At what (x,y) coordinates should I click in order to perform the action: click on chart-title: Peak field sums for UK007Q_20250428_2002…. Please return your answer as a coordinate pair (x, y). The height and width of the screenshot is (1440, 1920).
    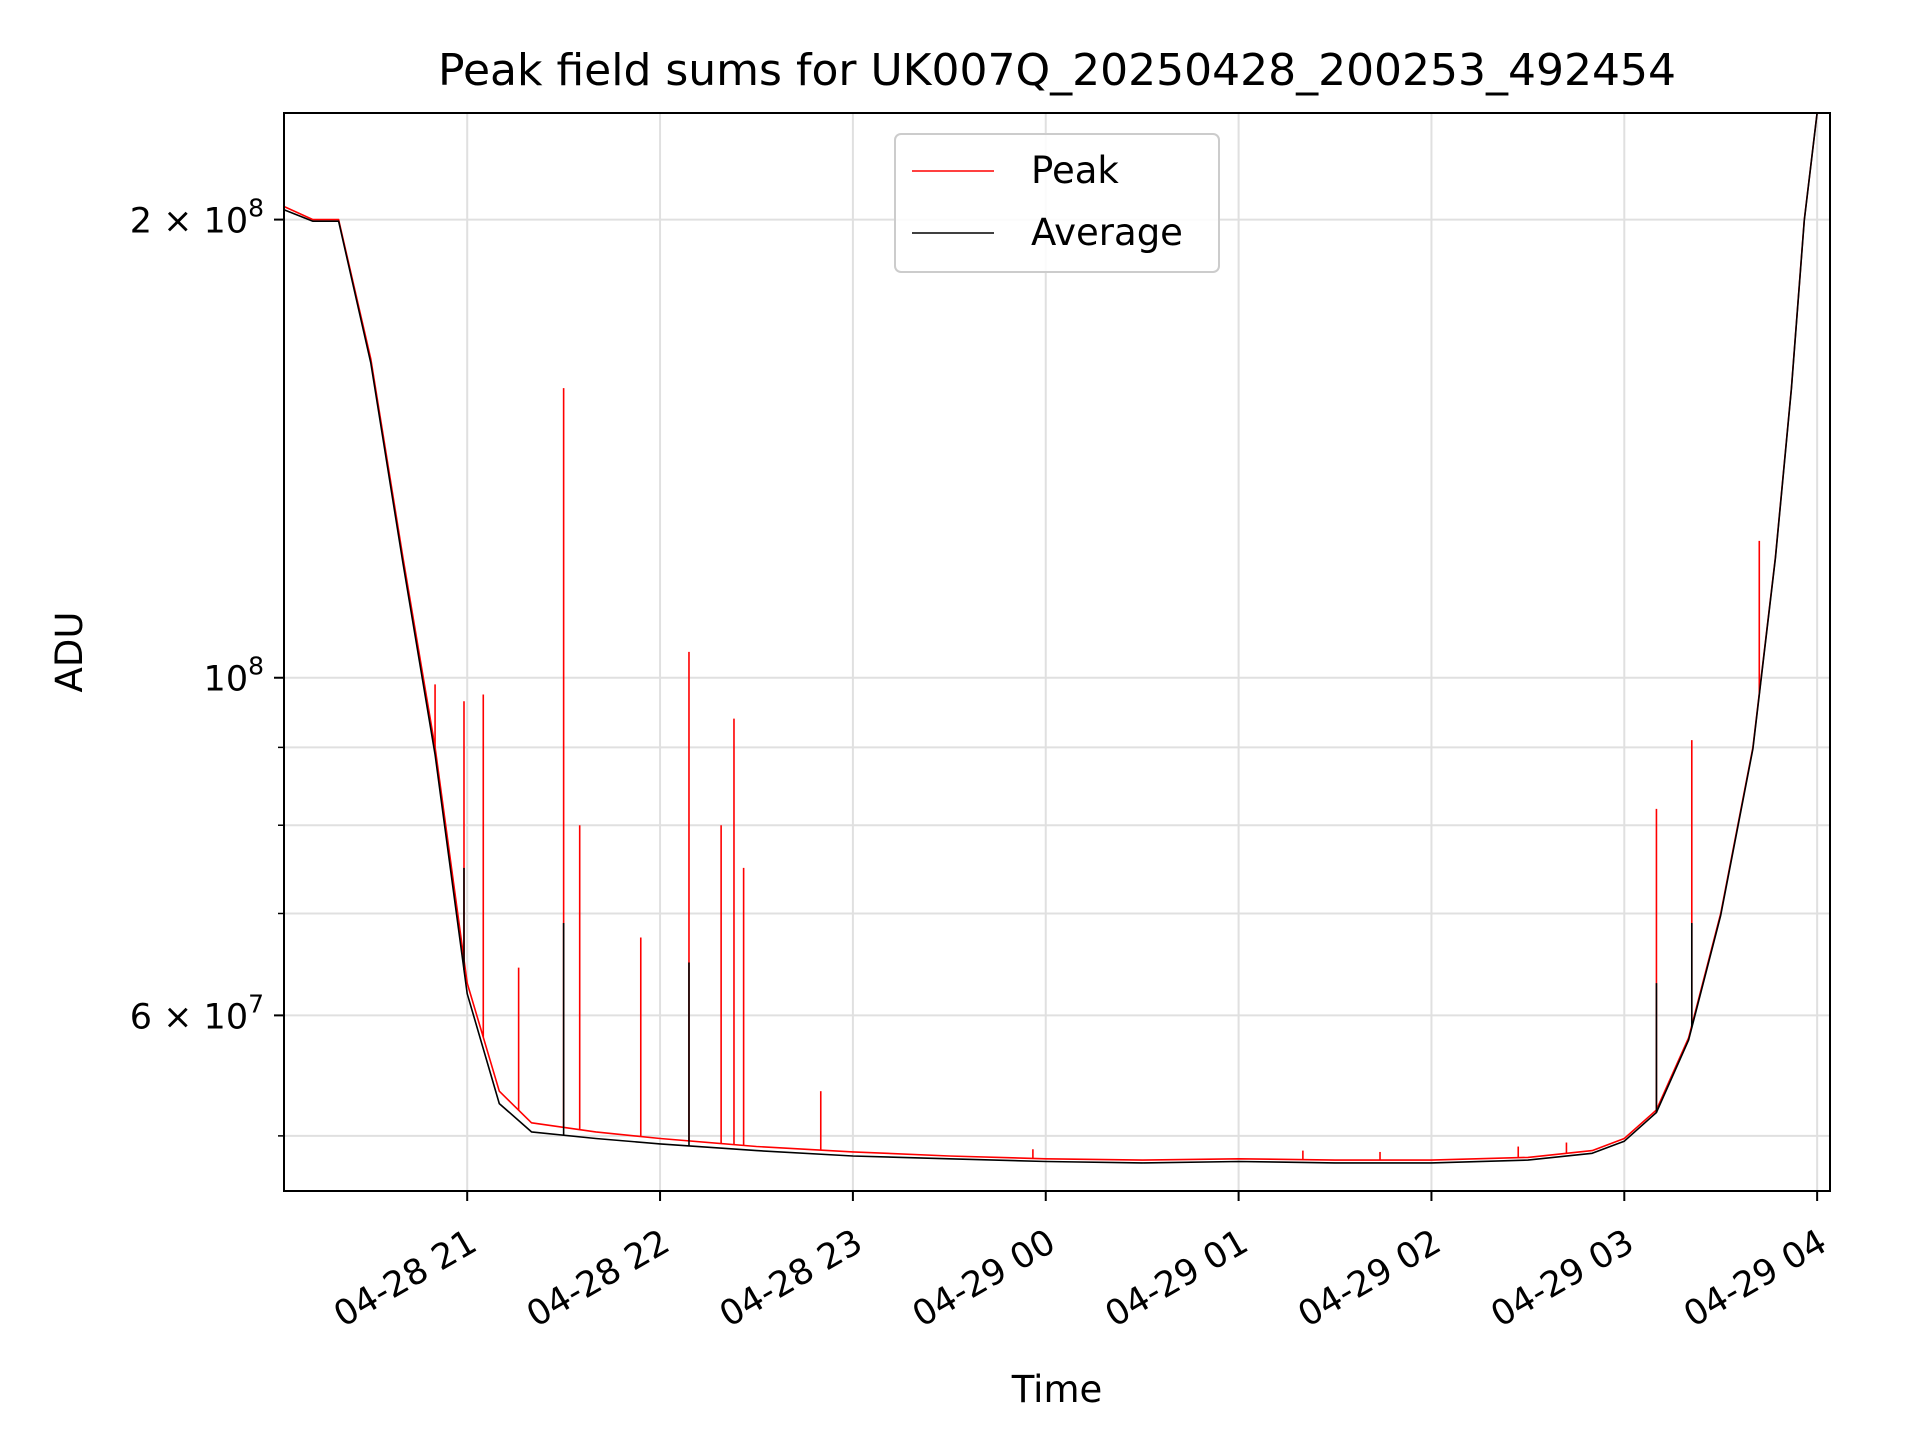
    Looking at the image, I should click on (1057, 70).